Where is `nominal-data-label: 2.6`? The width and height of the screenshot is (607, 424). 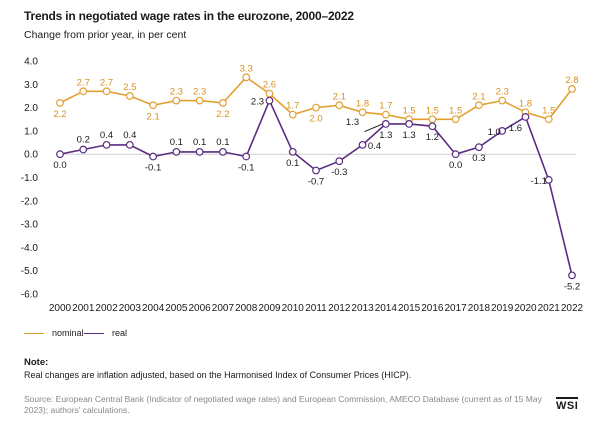
nominal-data-label: 2.6 is located at coordinates (269, 85).